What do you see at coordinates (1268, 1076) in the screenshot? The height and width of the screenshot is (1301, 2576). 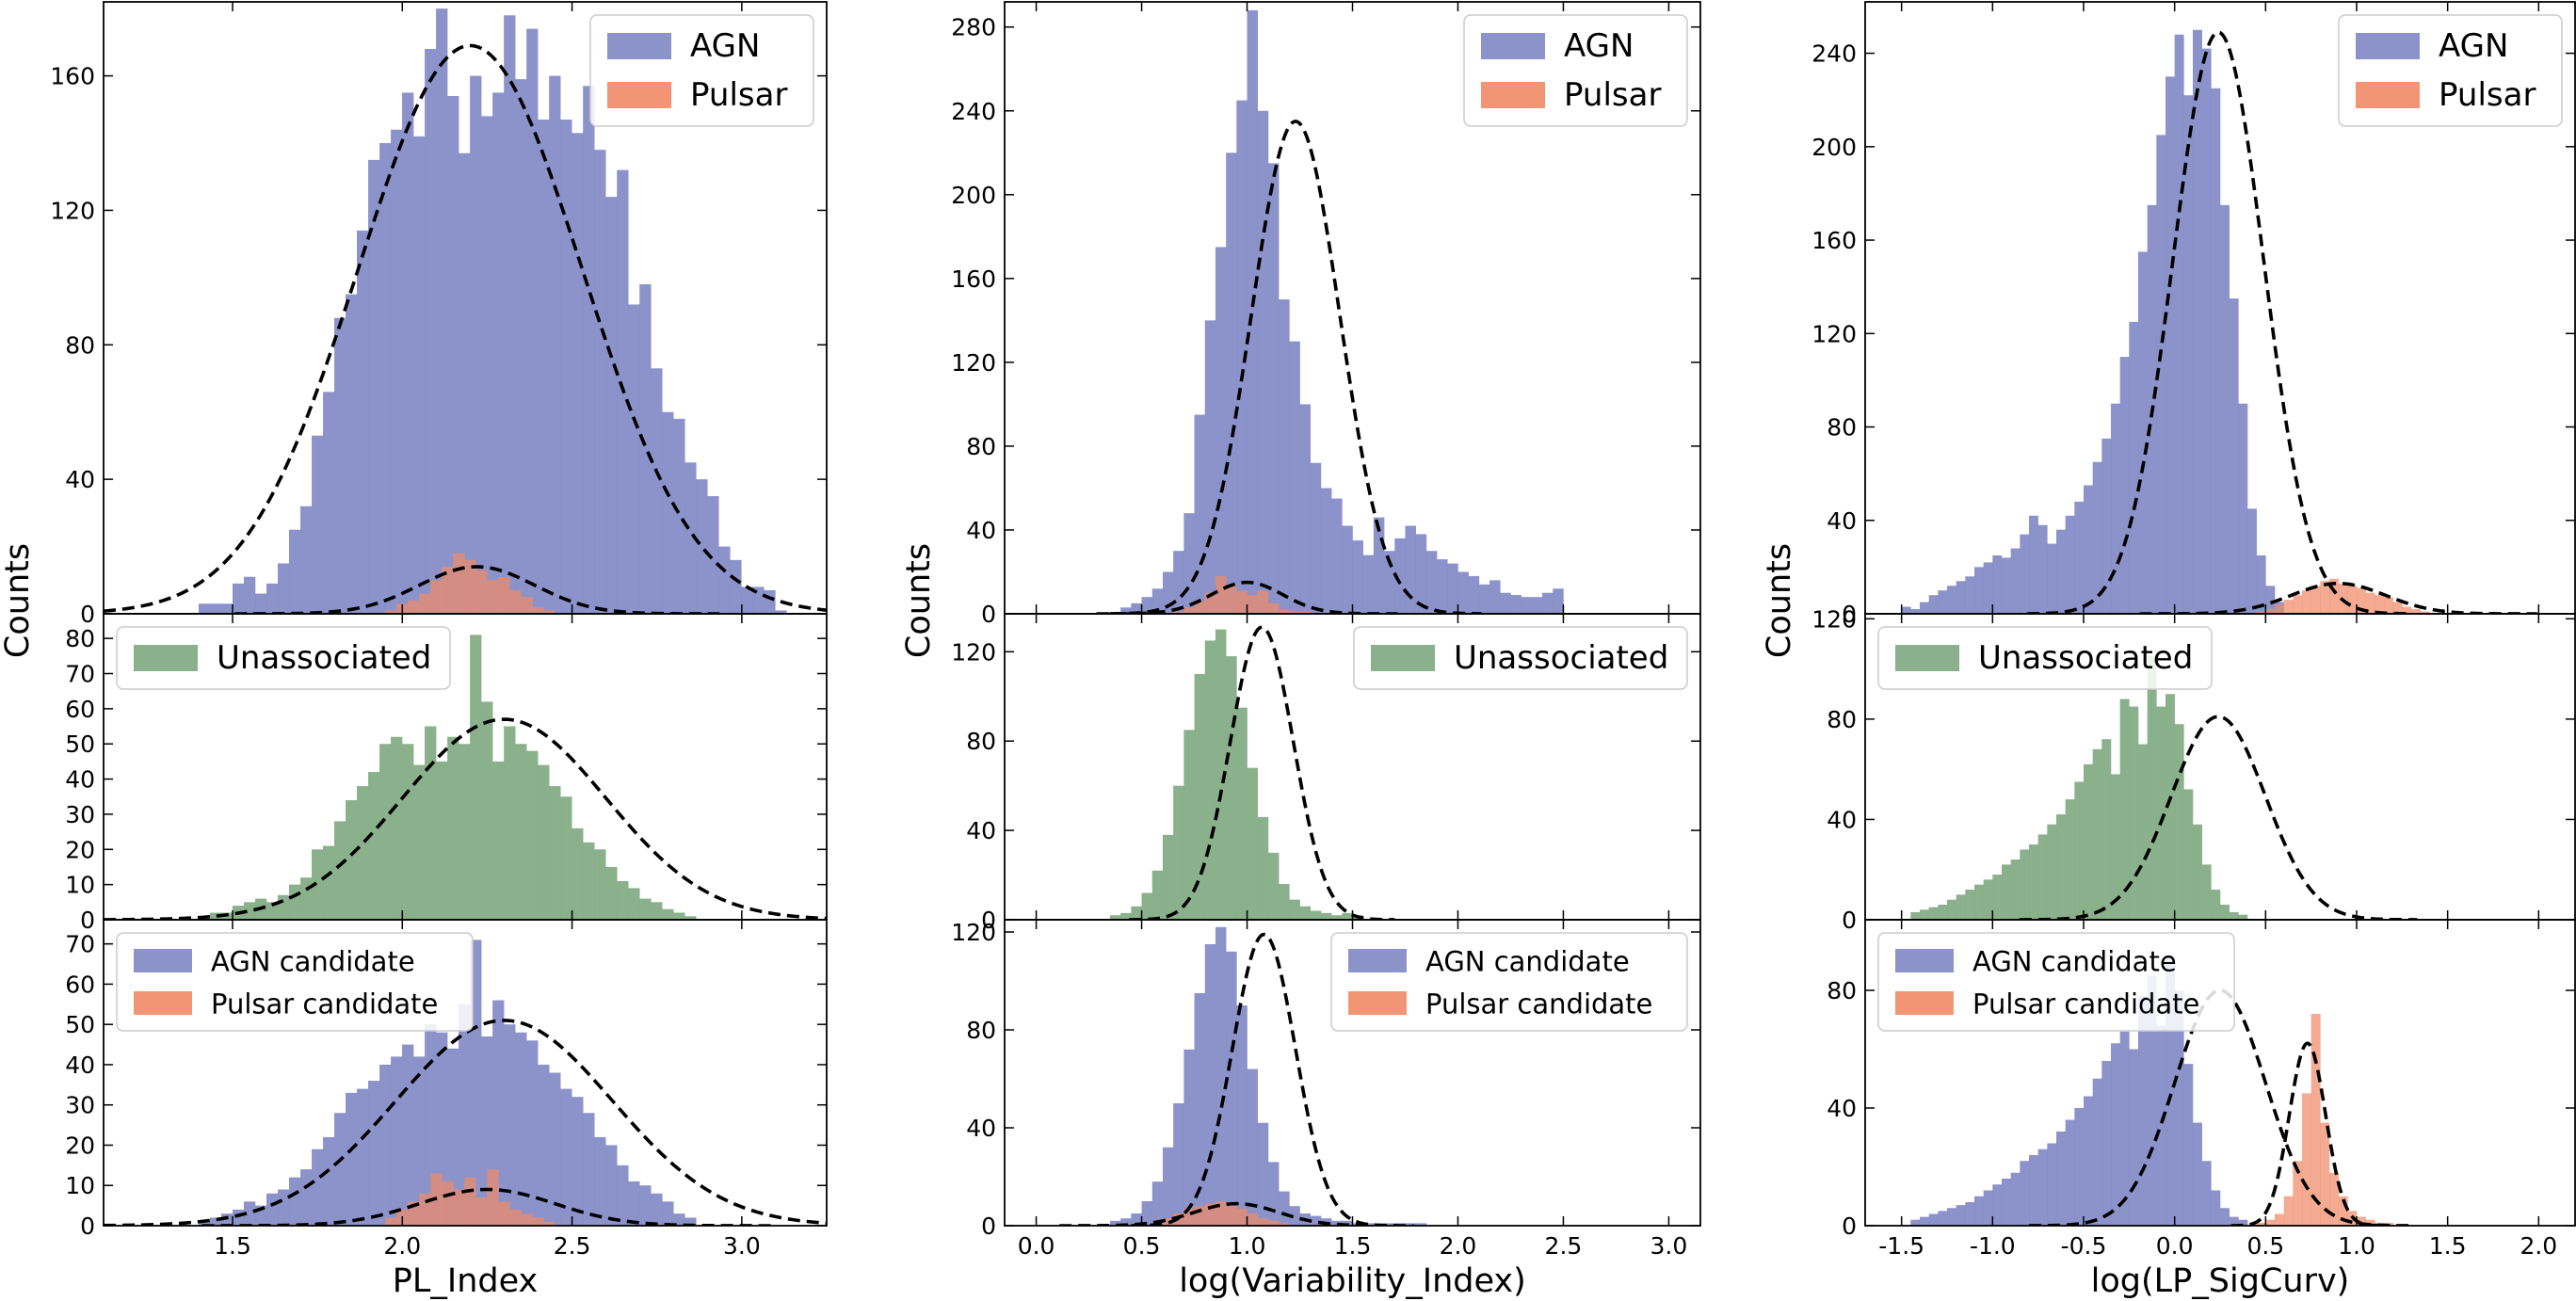 I see `panel-bottom-center-bars` at bounding box center [1268, 1076].